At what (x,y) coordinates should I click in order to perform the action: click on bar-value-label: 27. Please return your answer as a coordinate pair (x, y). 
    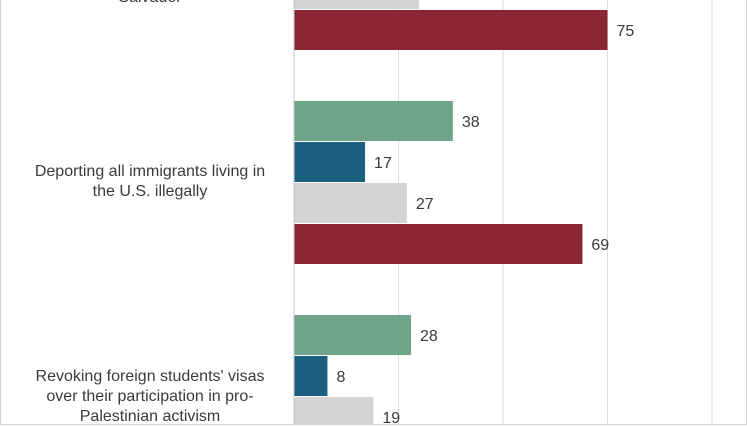
    Looking at the image, I should click on (425, 204).